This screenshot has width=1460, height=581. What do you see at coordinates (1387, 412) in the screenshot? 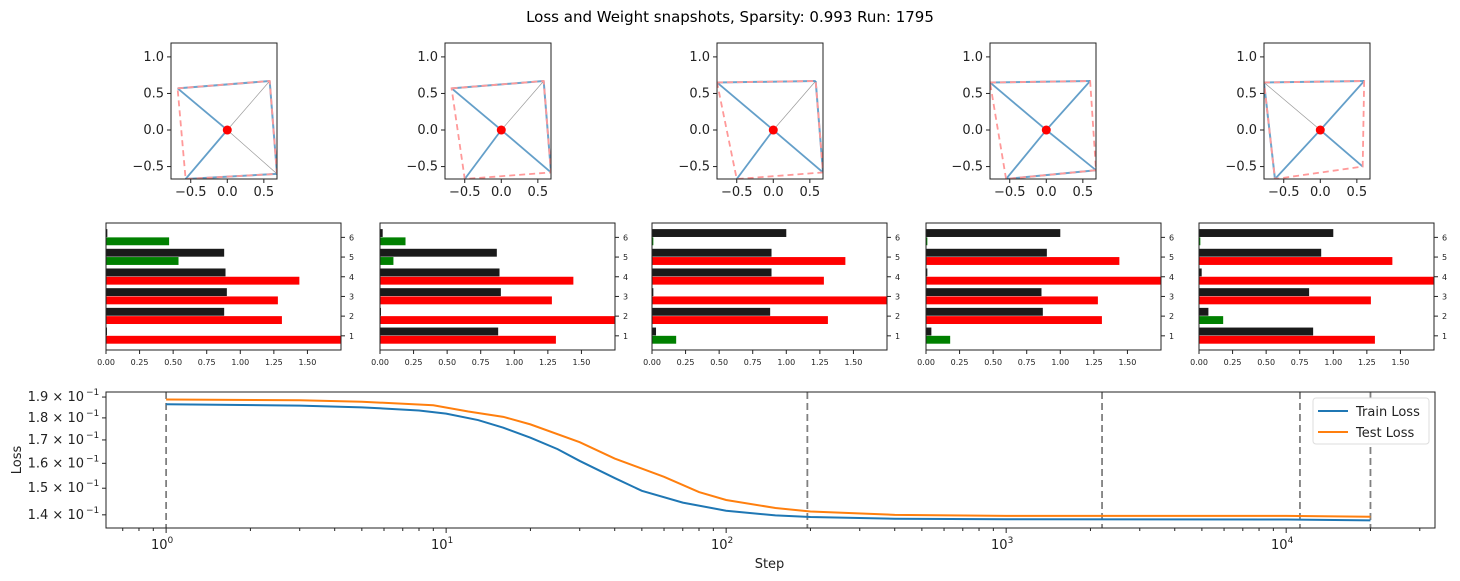
I see `legend-label: Train Loss` at bounding box center [1387, 412].